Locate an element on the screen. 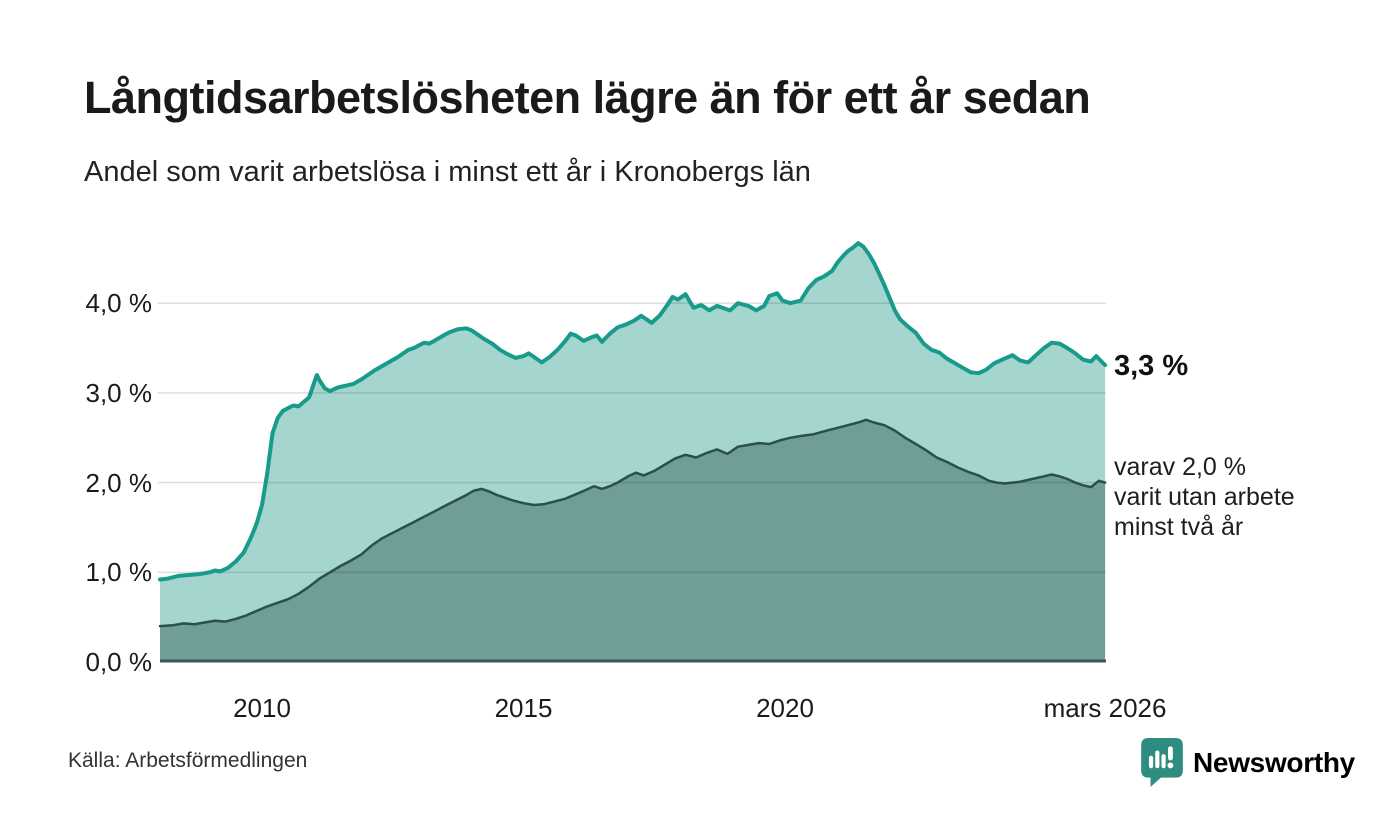 Image resolution: width=1400 pixels, height=840 pixels. brand-name: Newsworthy is located at coordinates (1274, 762).